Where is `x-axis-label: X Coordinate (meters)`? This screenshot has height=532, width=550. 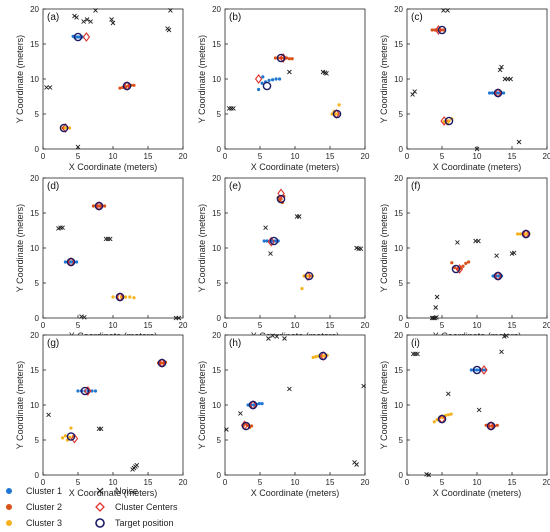 x-axis-label: X Coordinate (meters) is located at coordinates (113, 167).